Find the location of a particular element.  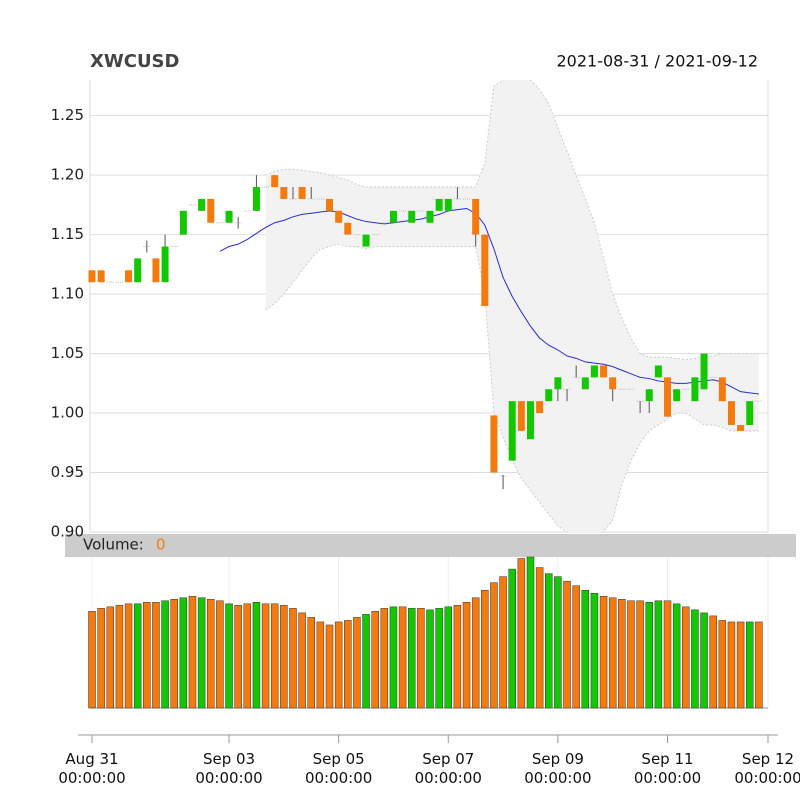

y-tick-label: 0.90 is located at coordinates (67, 532).